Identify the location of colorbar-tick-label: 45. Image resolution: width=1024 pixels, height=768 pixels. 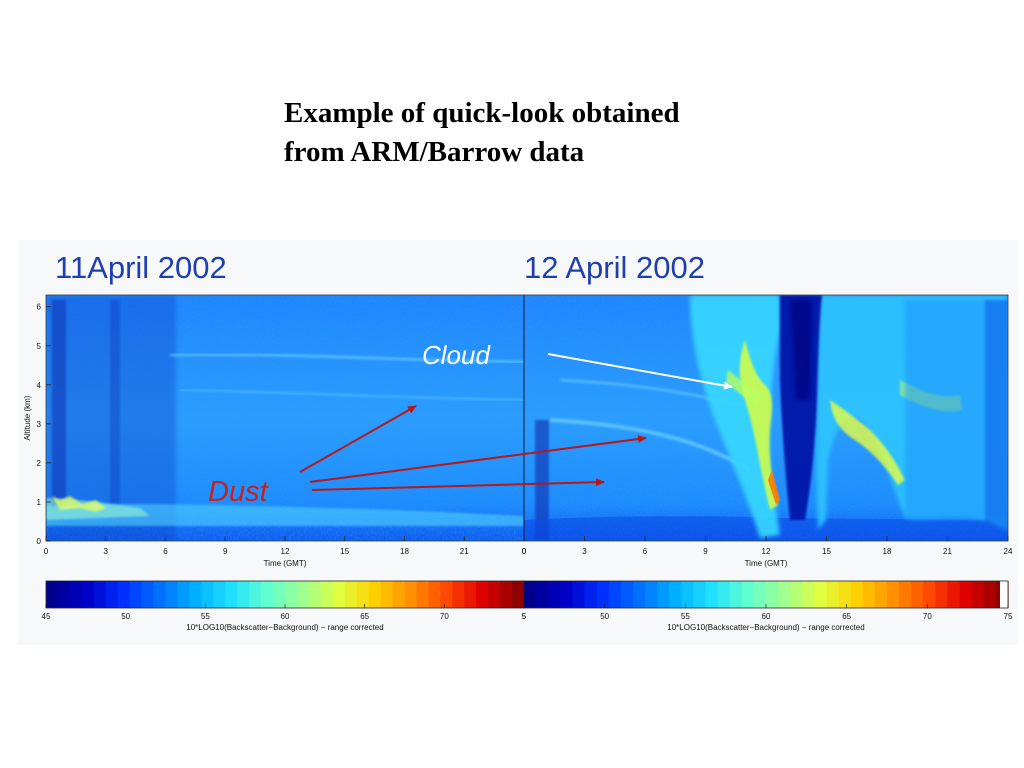
(46, 616).